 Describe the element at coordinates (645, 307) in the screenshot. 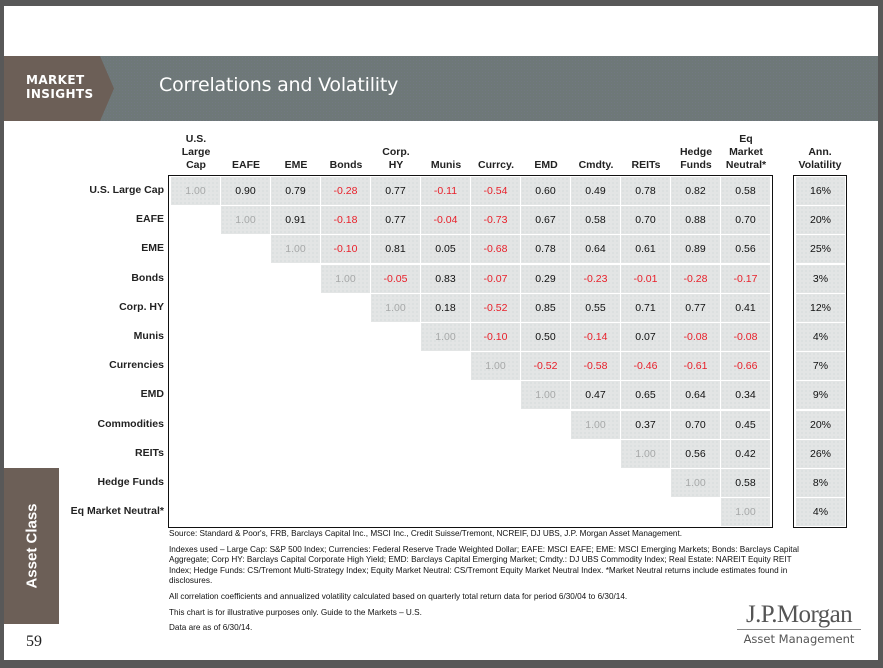

I see `correlation-cell: 0.71` at that location.